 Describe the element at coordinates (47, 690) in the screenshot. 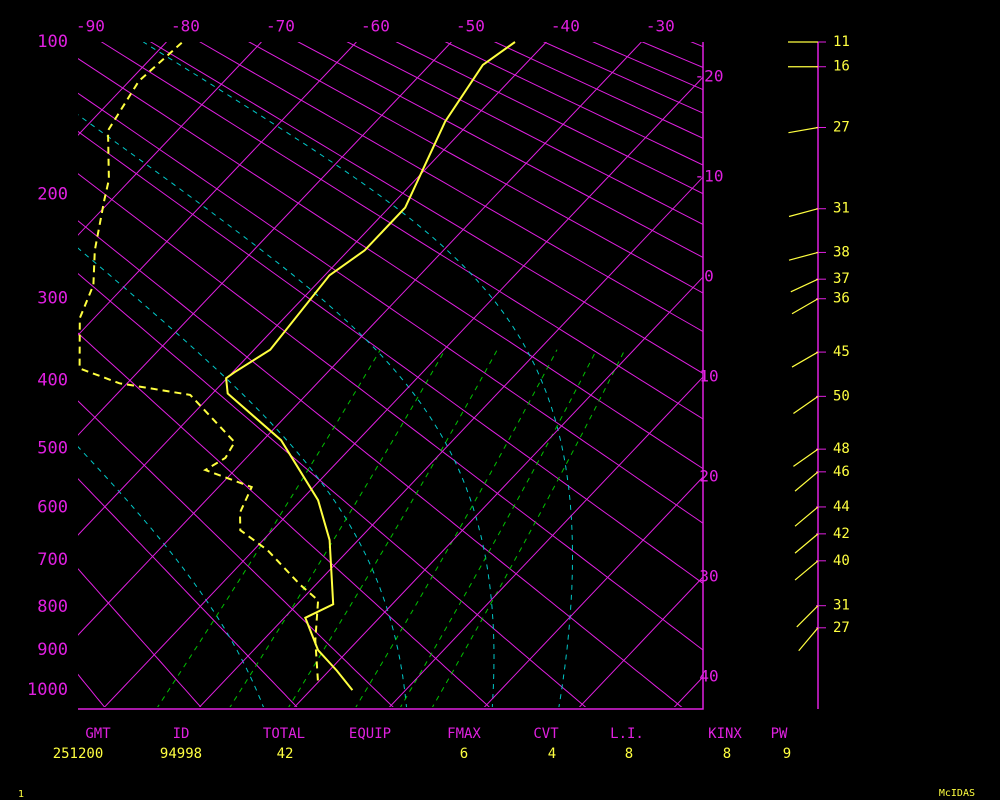

I see `y-tick-label: 1000` at that location.